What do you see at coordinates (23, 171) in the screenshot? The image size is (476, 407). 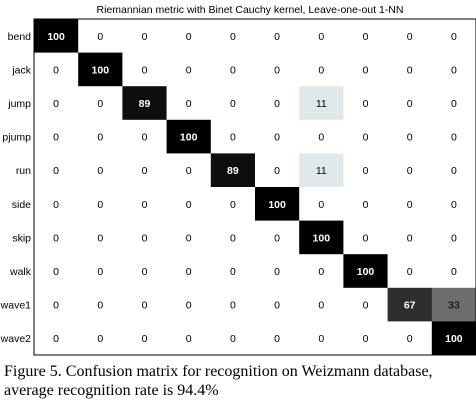 I see `row-label: run` at bounding box center [23, 171].